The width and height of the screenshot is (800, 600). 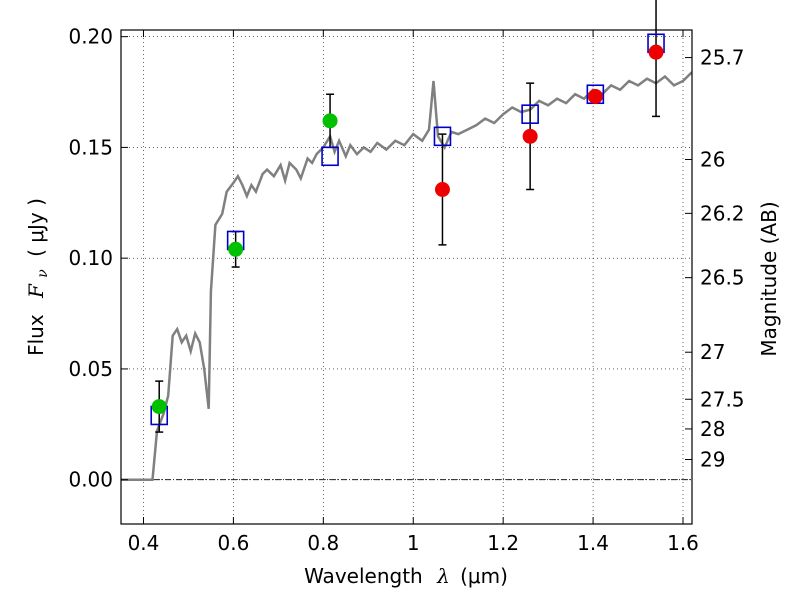 What do you see at coordinates (36, 291) in the screenshot?
I see `y-axis-symbol: F` at bounding box center [36, 291].